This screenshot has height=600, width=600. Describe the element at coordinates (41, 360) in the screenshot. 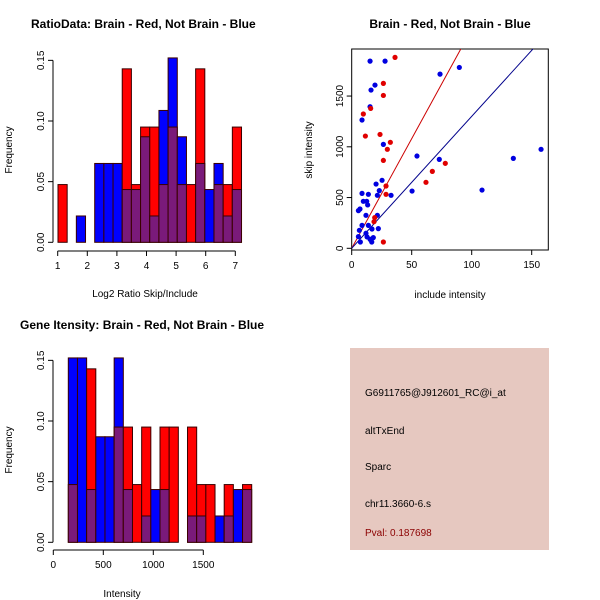

I see `y-tick-label: 0.15` at that location.